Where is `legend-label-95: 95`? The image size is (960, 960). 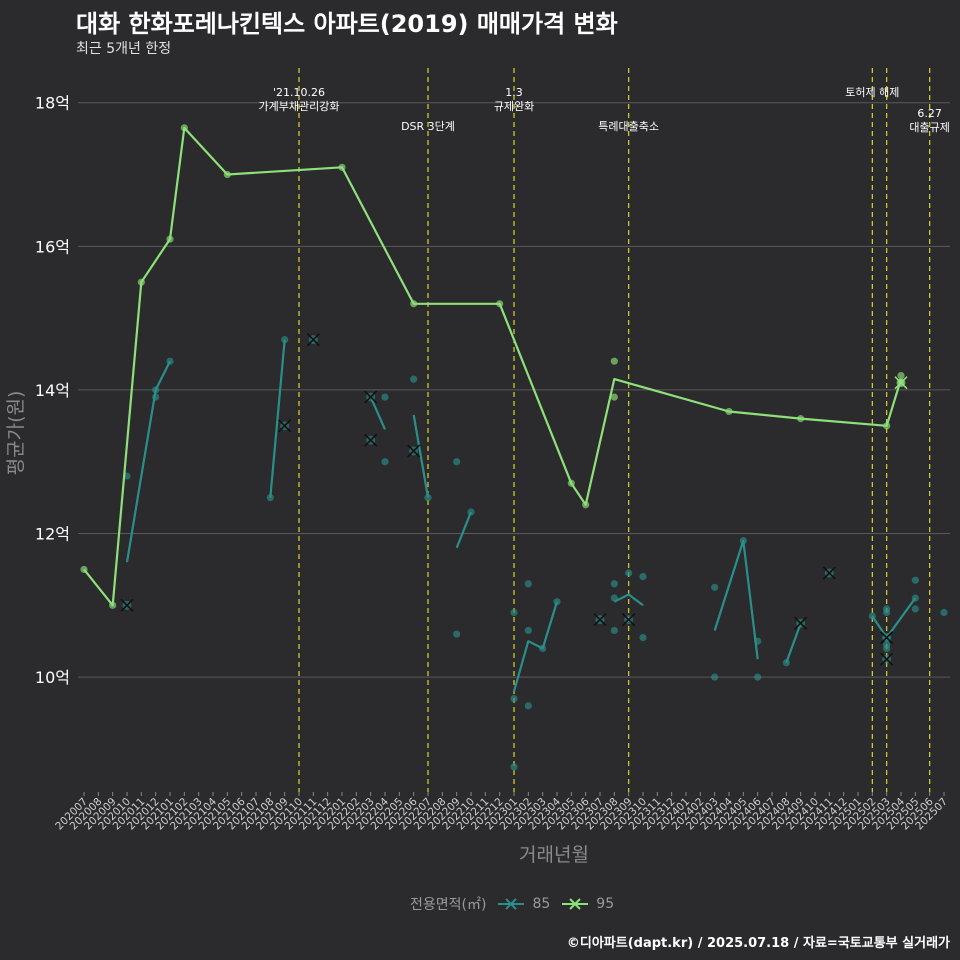
legend-label-95: 95 is located at coordinates (605, 904).